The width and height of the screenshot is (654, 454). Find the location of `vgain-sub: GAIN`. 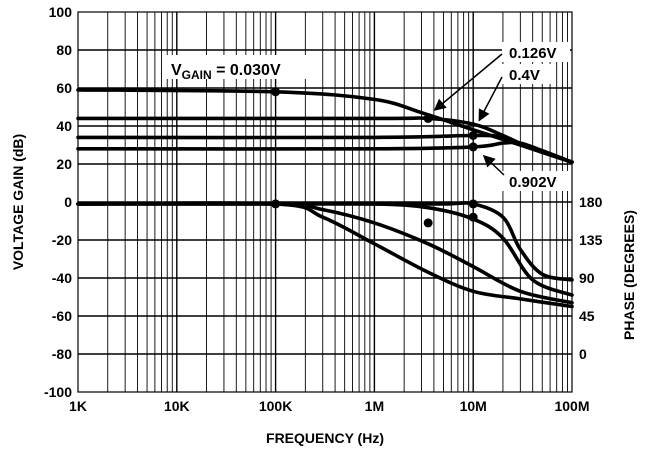

vgain-sub: GAIN is located at coordinates (197, 75).